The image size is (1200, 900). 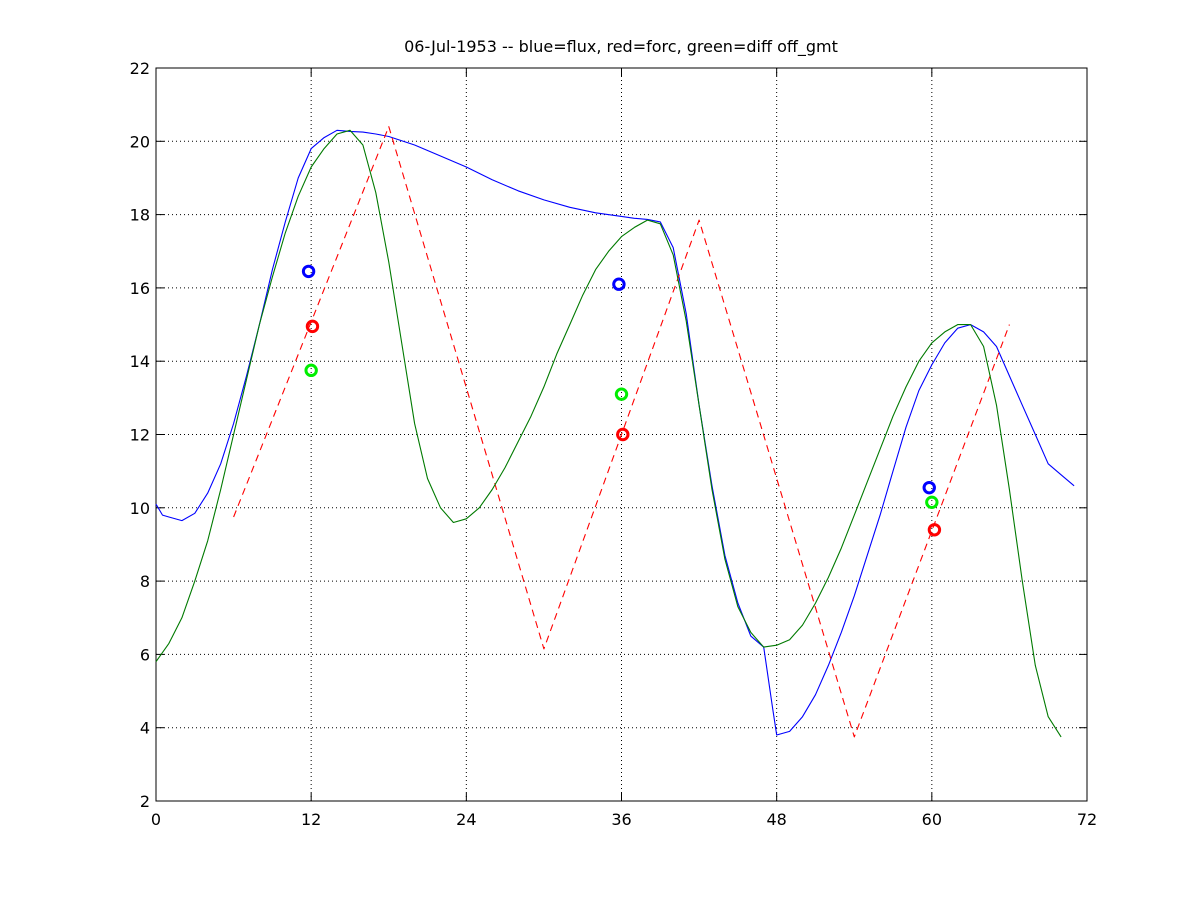 I want to click on y-tick-label: 12, so click(x=140, y=435).